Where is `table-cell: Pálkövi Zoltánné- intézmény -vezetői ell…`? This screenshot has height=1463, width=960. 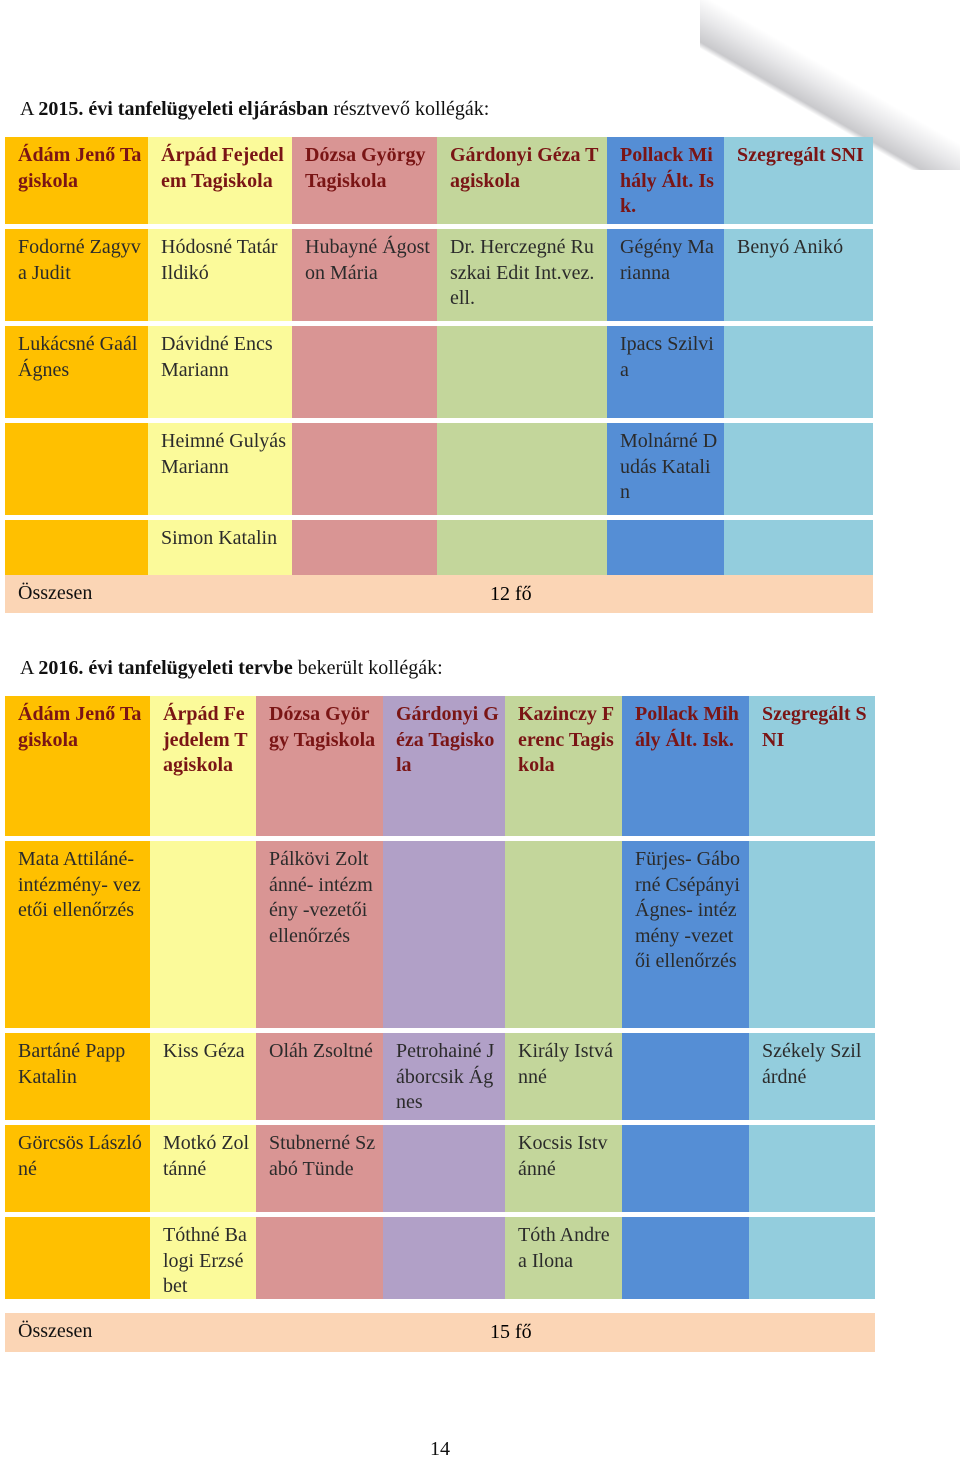
table-cell: Pálkövi Zoltánné- intézmény -vezetői ell… is located at coordinates (319, 934).